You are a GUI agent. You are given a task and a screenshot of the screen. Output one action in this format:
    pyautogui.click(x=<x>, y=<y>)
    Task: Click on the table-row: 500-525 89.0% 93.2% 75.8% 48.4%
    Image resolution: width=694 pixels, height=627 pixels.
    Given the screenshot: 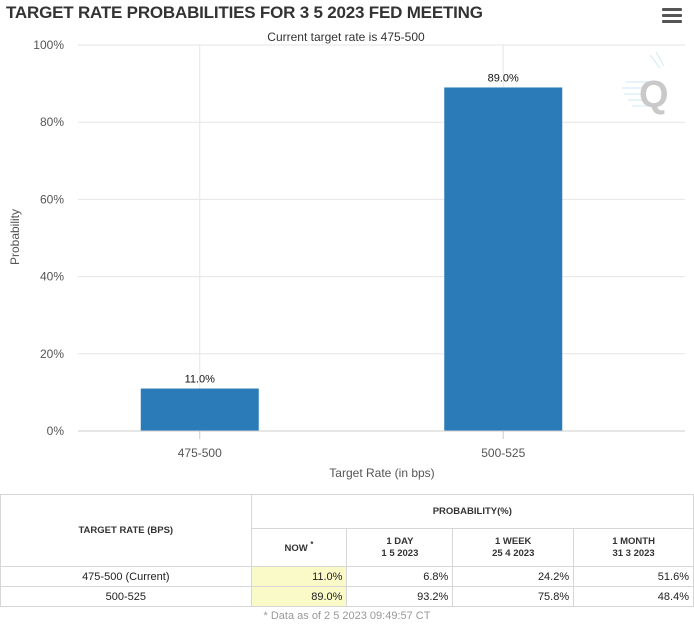 What is the action you would take?
    pyautogui.click(x=347, y=596)
    